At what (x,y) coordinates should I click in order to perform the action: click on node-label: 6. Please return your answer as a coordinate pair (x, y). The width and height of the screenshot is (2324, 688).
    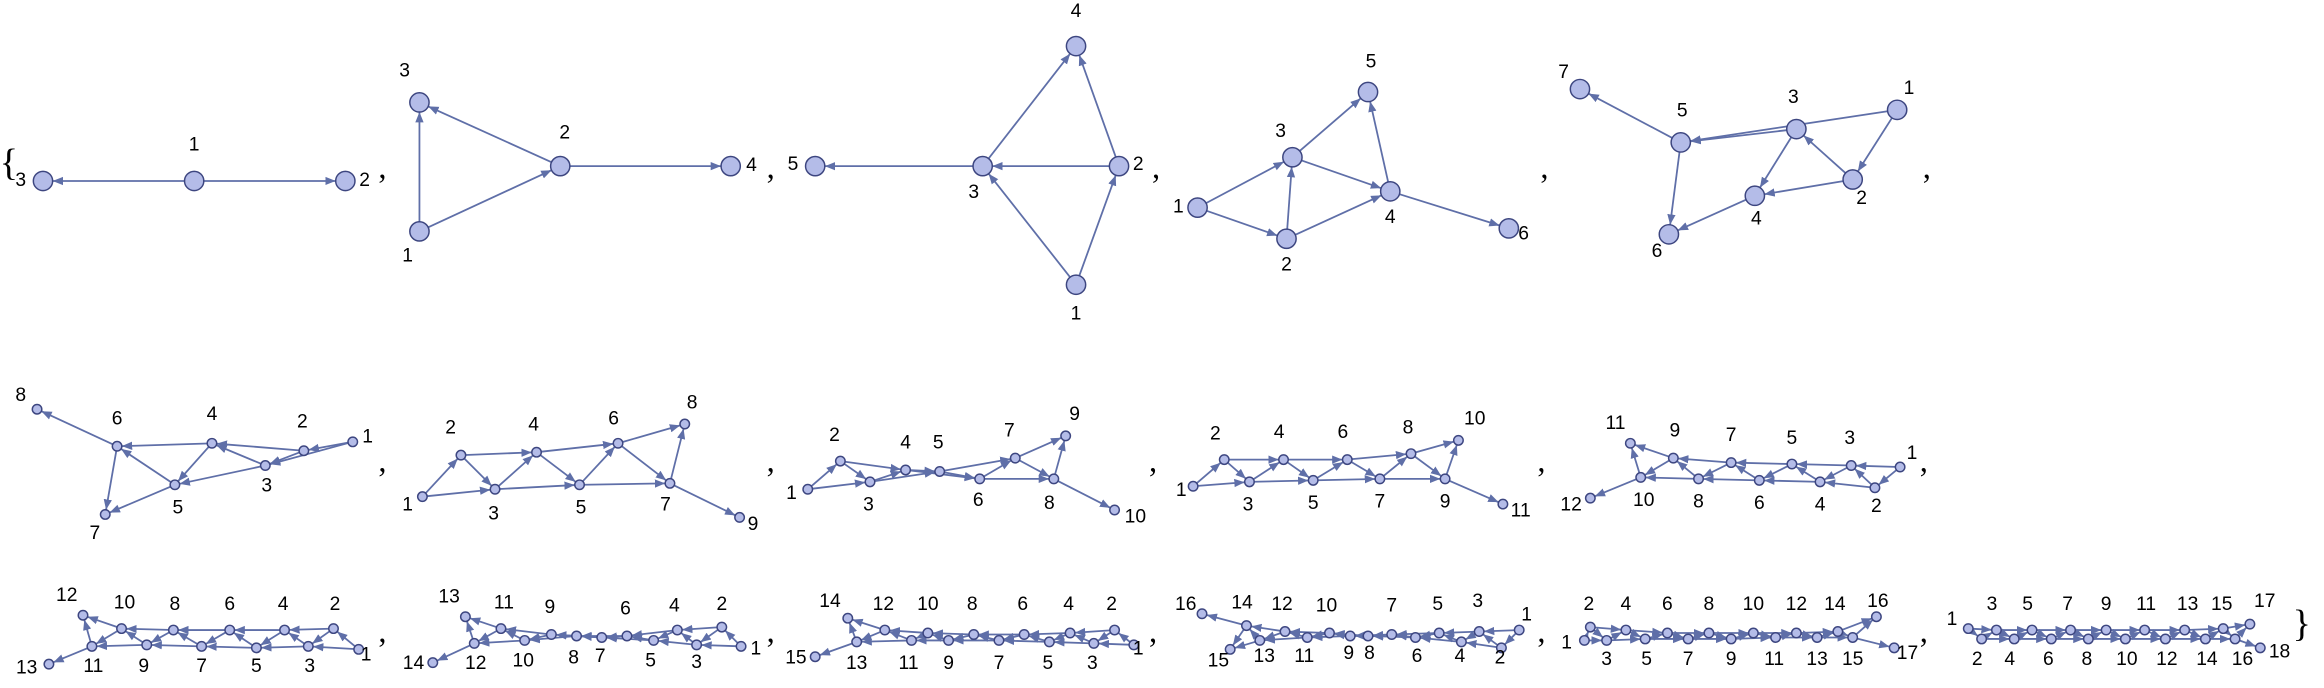
    Looking at the image, I should click on (625, 608).